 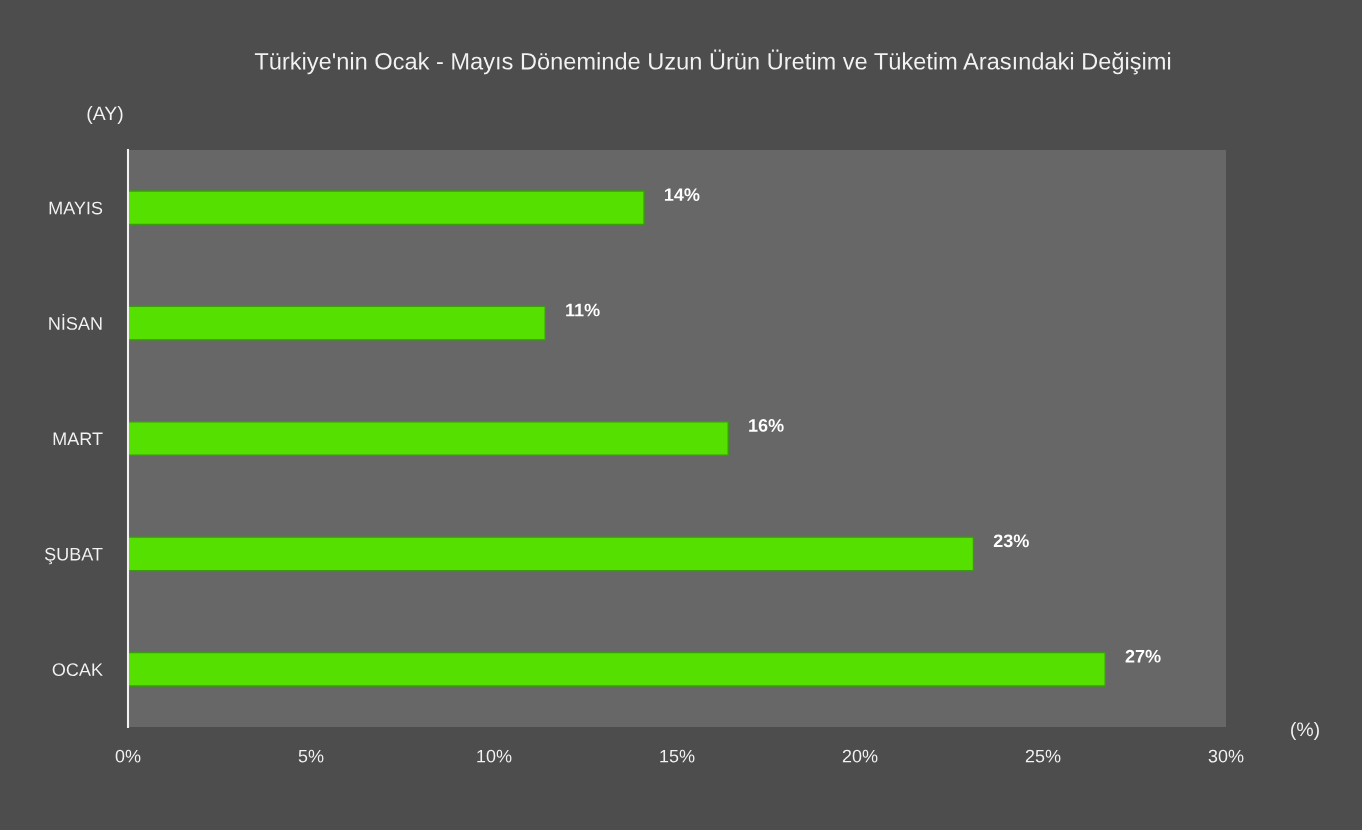 I want to click on chart-title: Türkiye'nin Ocak - Mayıs Döneminde Uzun Ürün Üretim ve Tüketim Arasındaki Değişimi, so click(x=712, y=62).